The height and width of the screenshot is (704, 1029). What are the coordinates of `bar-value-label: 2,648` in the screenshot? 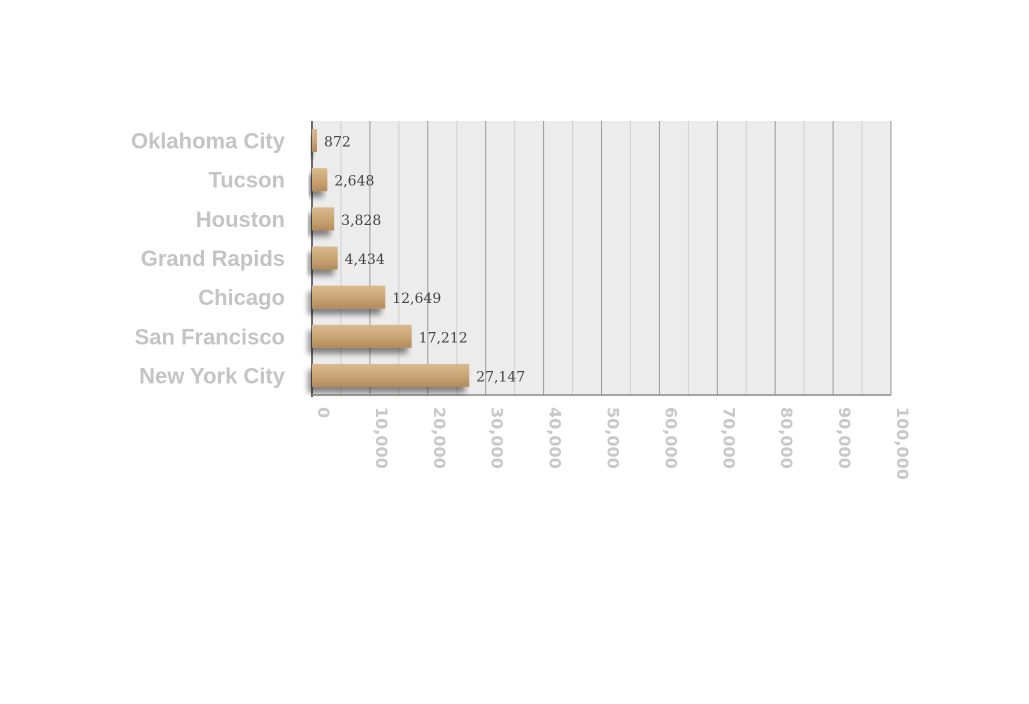 It's located at (354, 182).